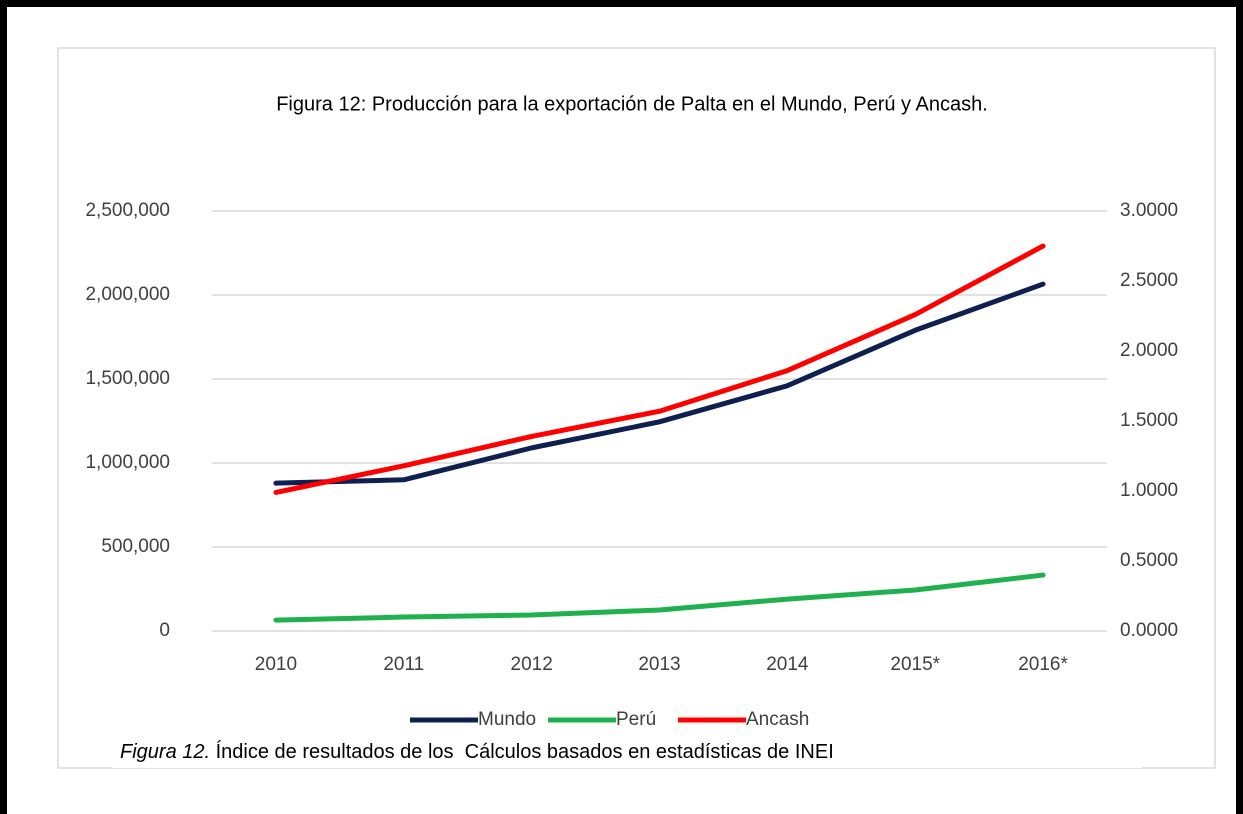 This screenshot has height=814, width=1243. Describe the element at coordinates (787, 664) in the screenshot. I see `x-tick-label: 2014` at that location.